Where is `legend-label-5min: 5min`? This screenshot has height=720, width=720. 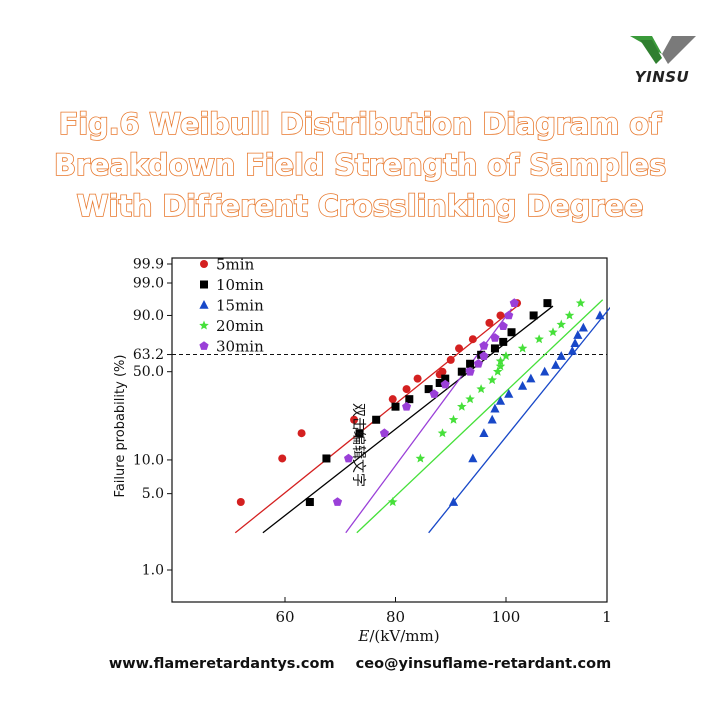 legend-label-5min: 5min is located at coordinates (235, 265).